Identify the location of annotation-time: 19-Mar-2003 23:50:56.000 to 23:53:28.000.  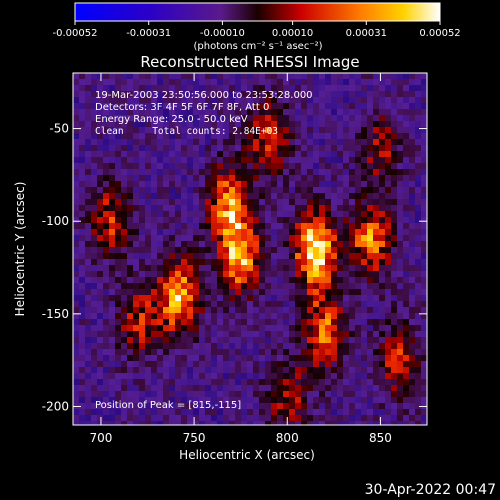
(204, 95).